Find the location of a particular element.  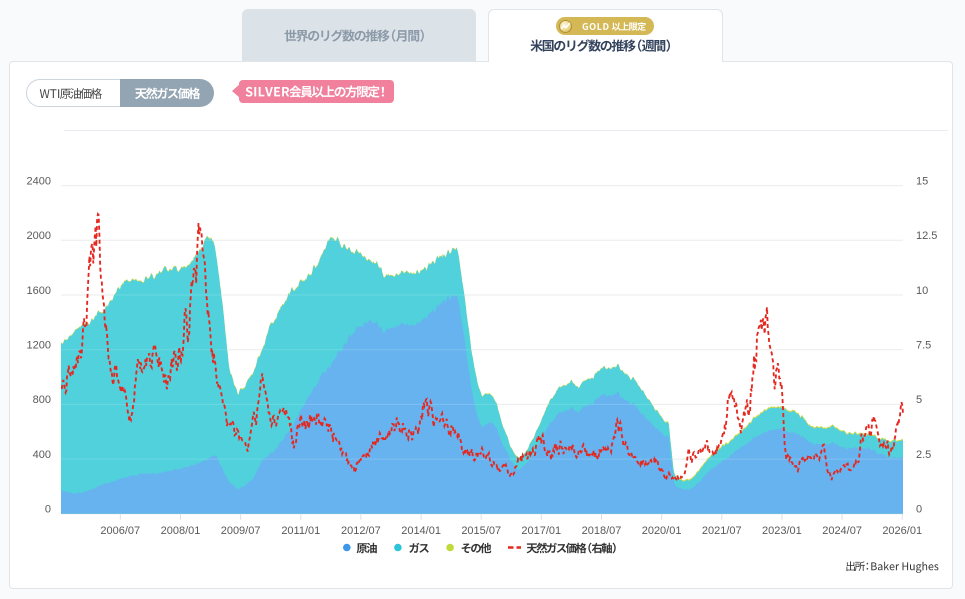

svg-text: 2.5 is located at coordinates (923, 455).